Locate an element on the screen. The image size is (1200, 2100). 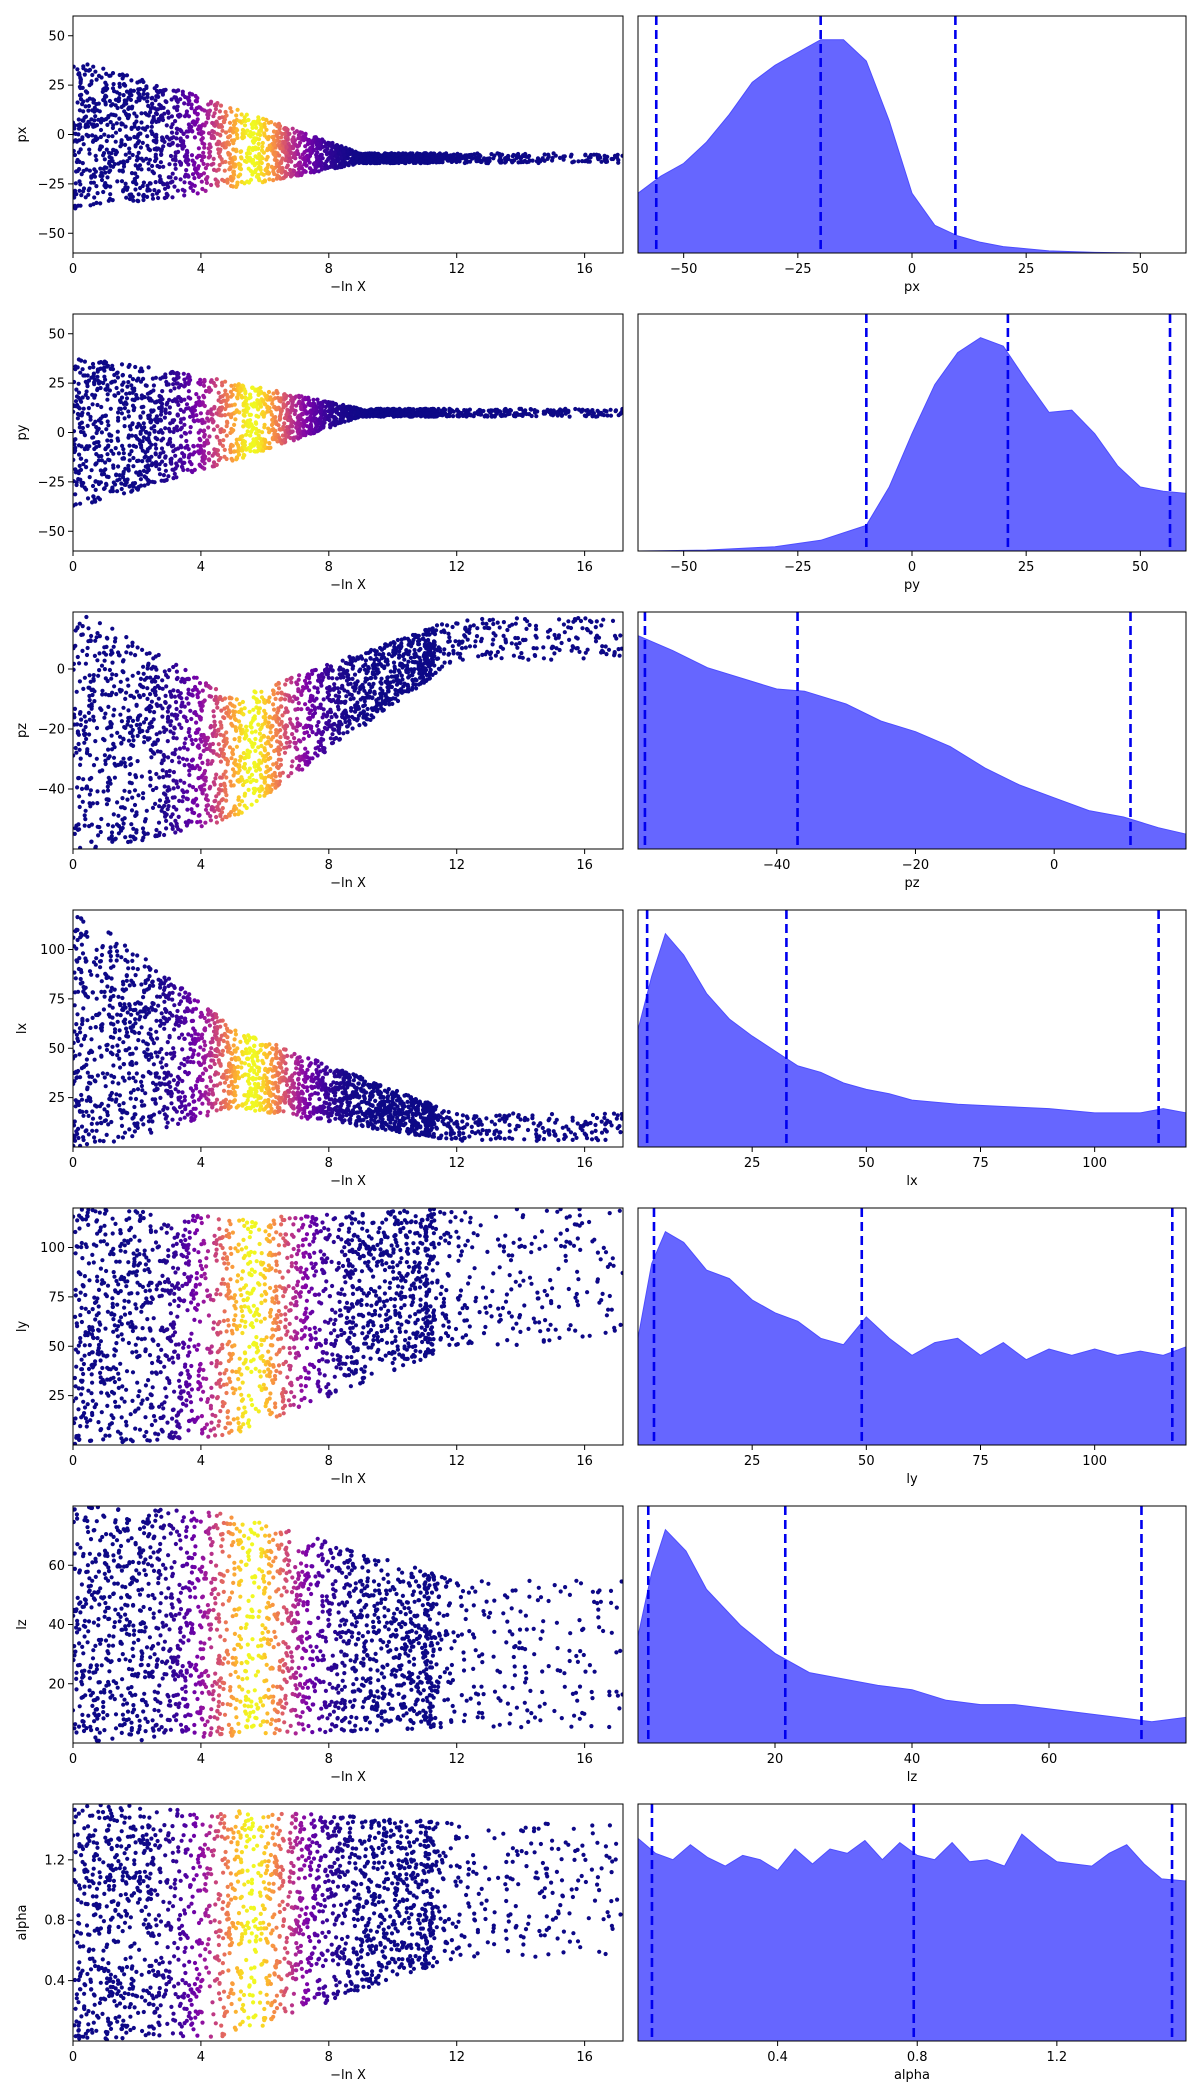
y-tick-label: 100 is located at coordinates (52, 950).